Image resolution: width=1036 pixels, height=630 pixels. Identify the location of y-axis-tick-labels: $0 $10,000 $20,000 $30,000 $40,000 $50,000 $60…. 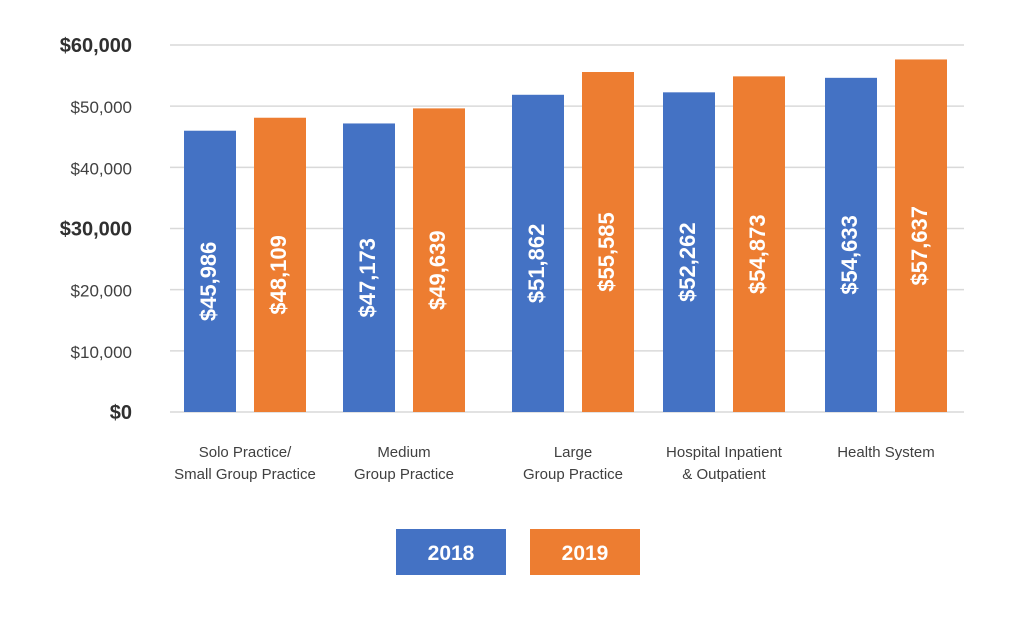
(96, 229).